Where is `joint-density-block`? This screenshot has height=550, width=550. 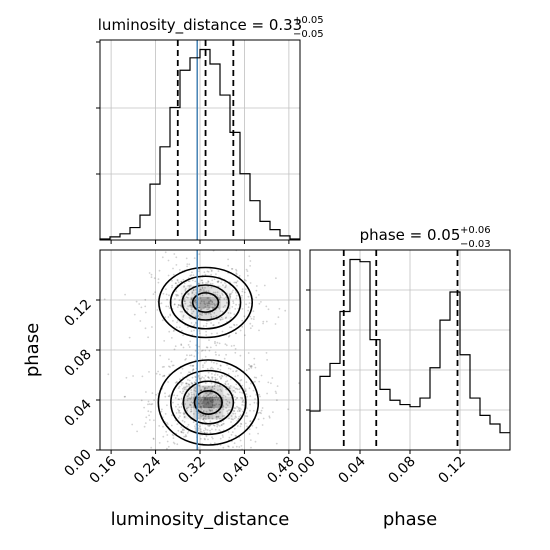
joint-density-block is located at coordinates (218, 391).